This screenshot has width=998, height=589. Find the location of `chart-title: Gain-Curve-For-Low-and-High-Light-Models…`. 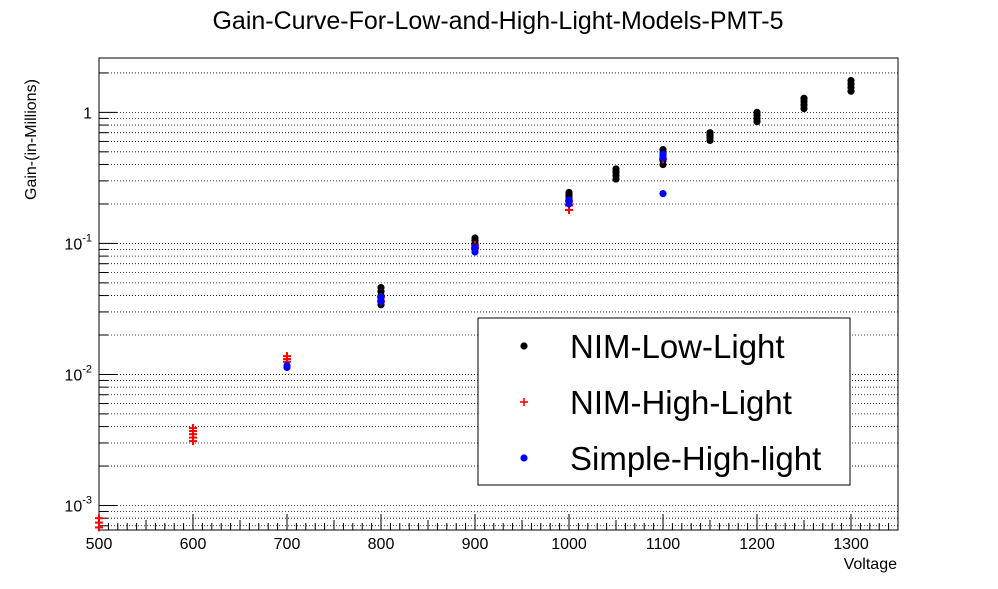

chart-title: Gain-Curve-For-Low-and-High-Light-Models… is located at coordinates (497, 21).